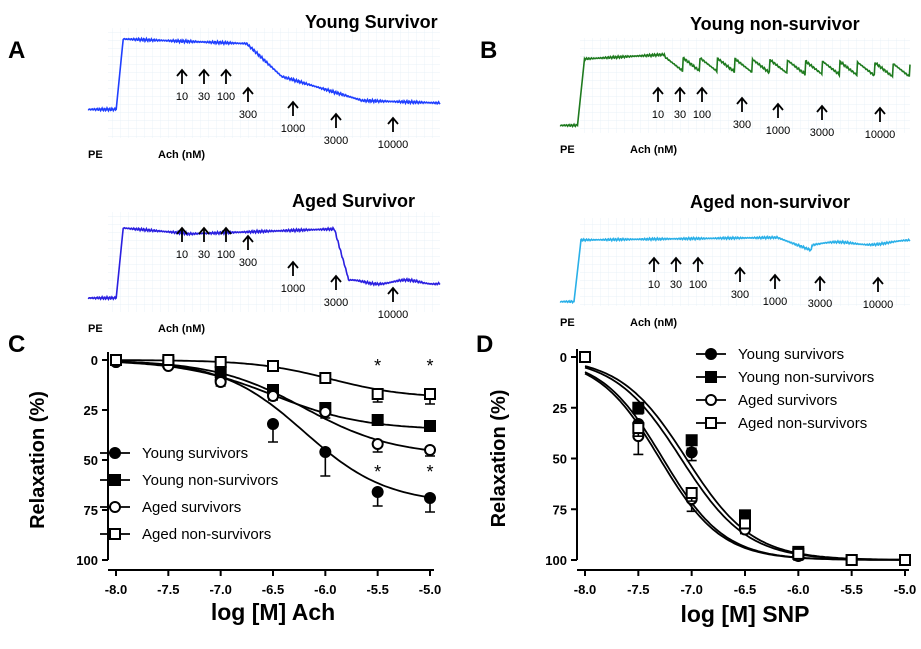  Describe the element at coordinates (353, 201) in the screenshot. I see `trace-title: Aged Survivor` at that location.